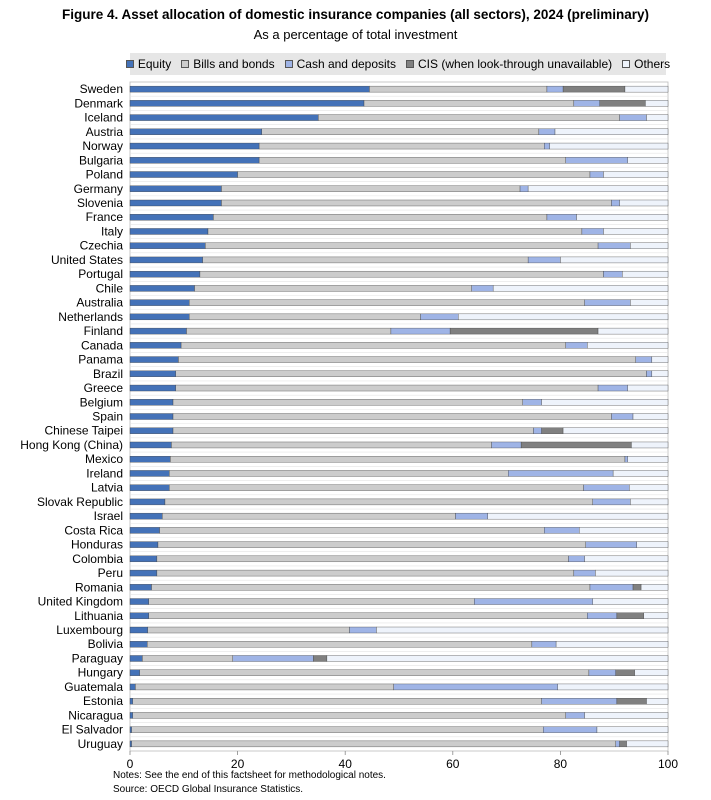  I want to click on bar-bills-and-bonds-greece, so click(387, 388).